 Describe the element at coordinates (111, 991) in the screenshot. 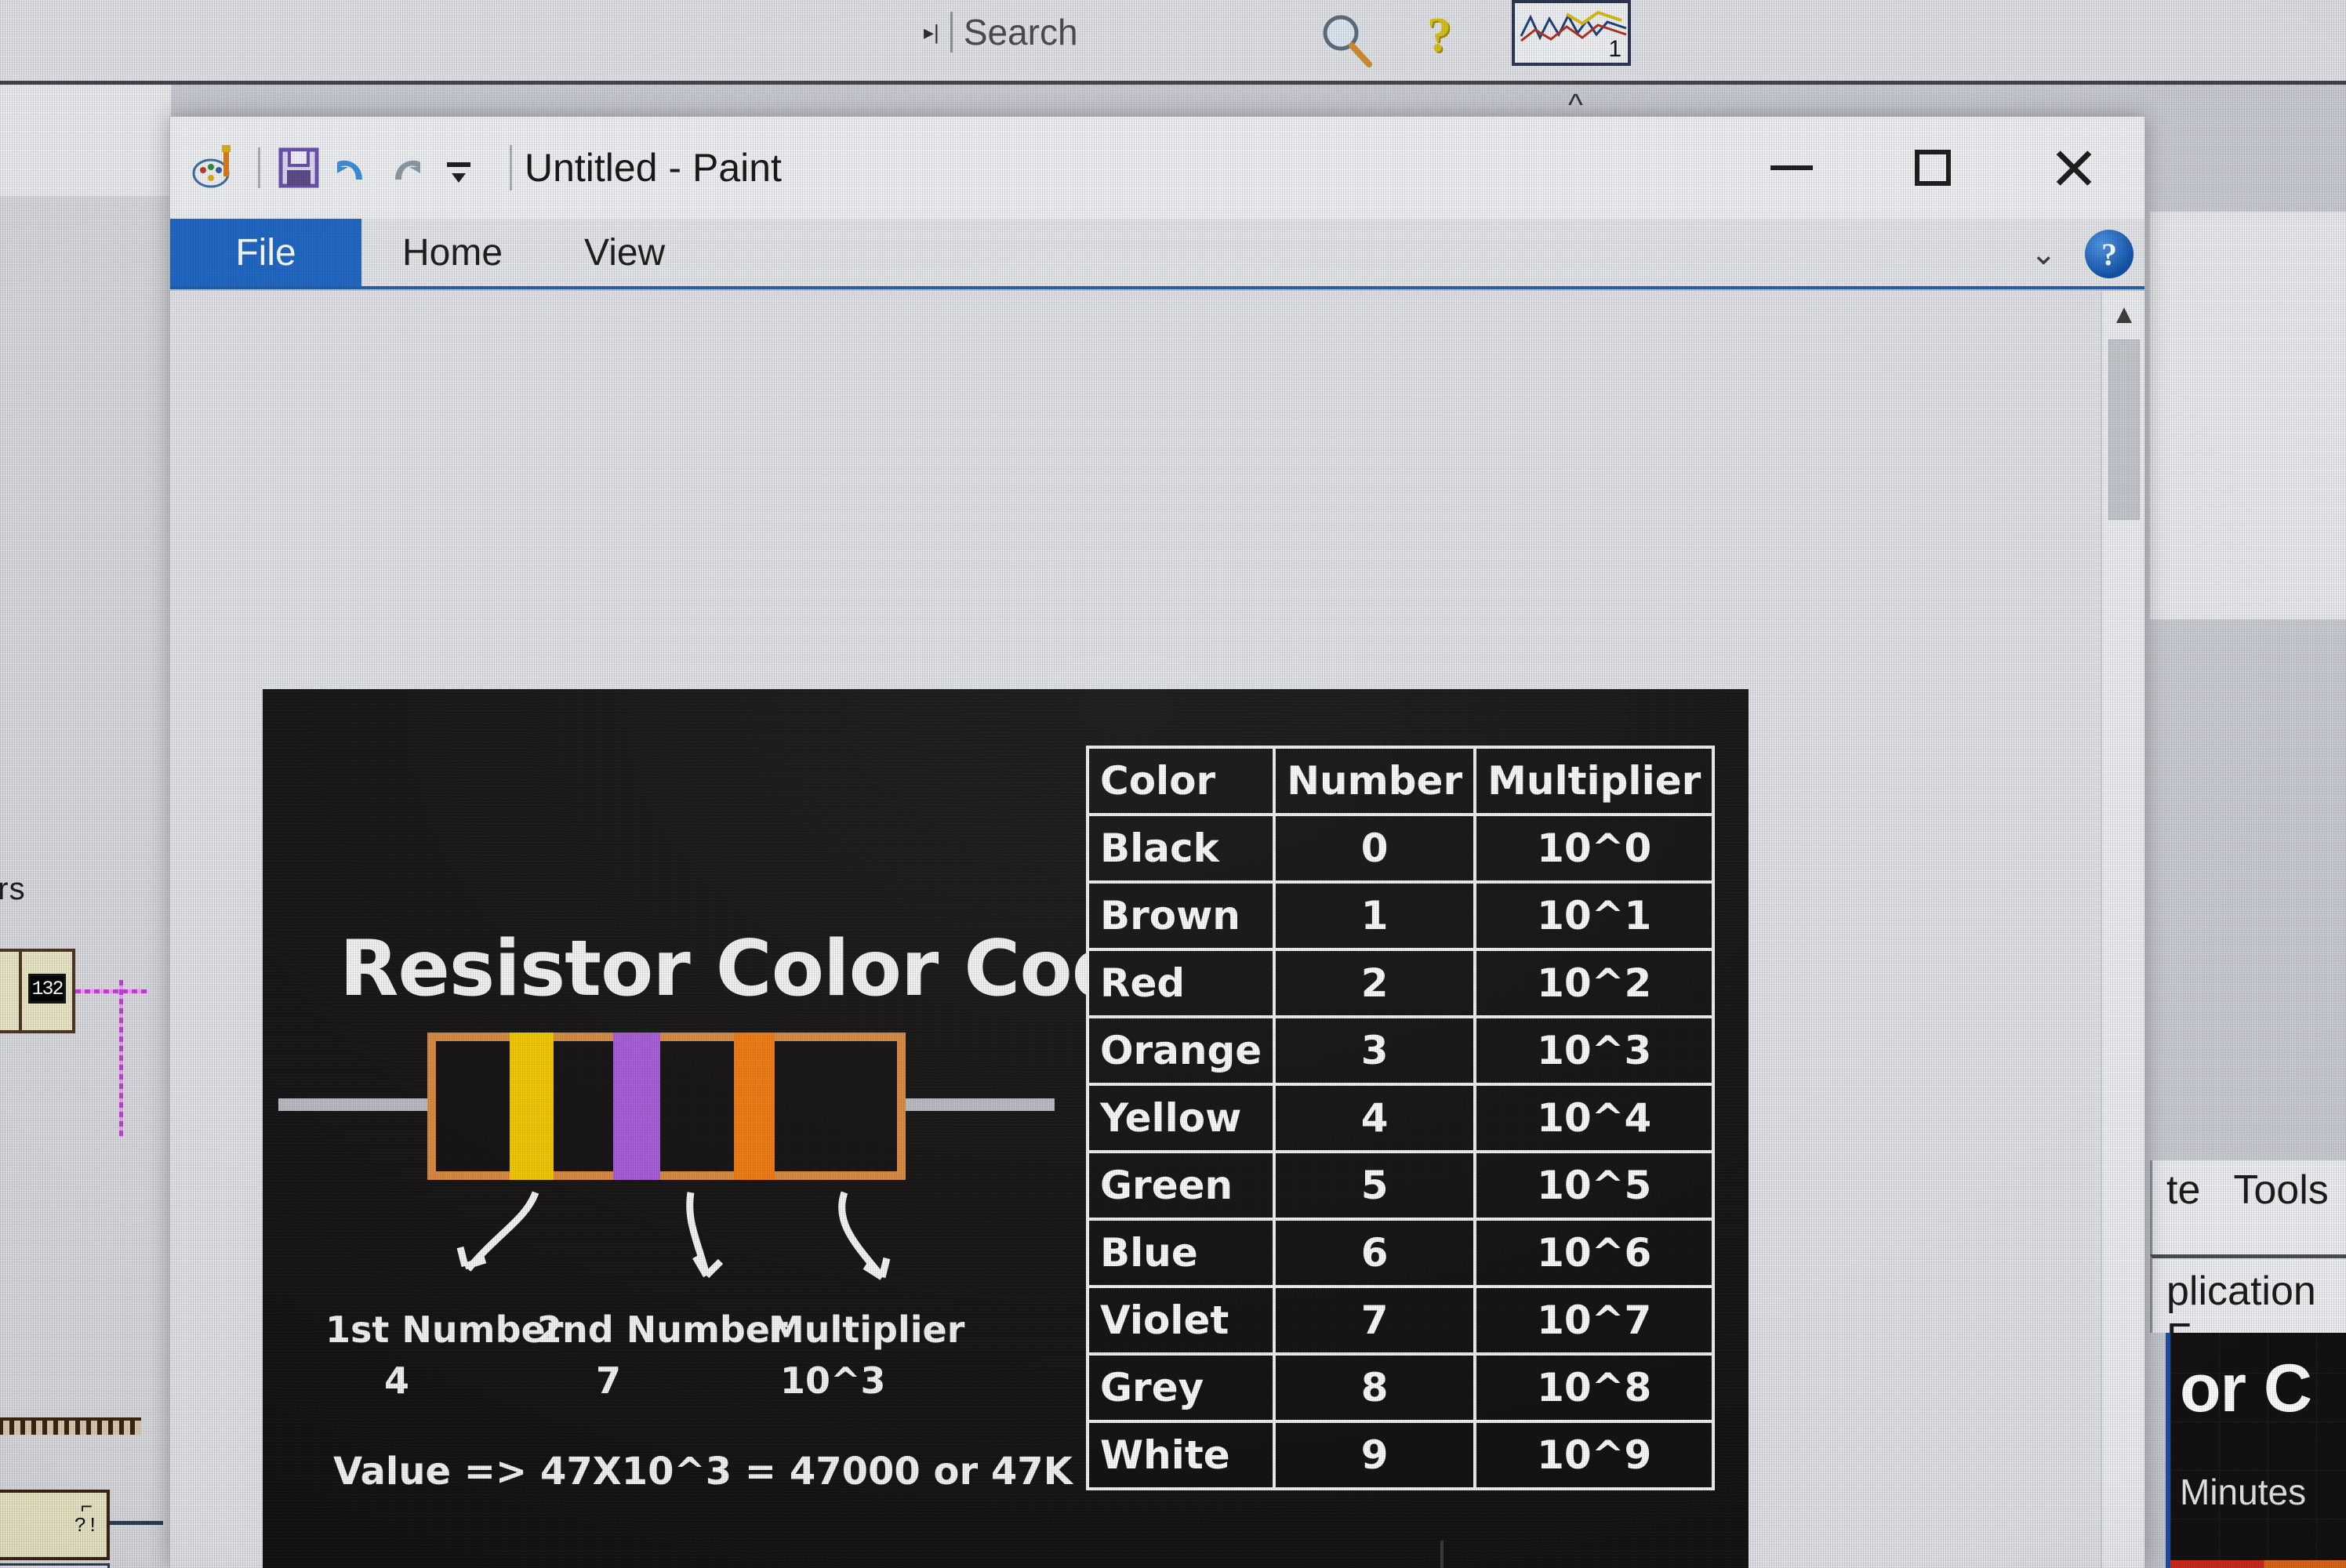

I see `labview-wire-horizontal` at that location.